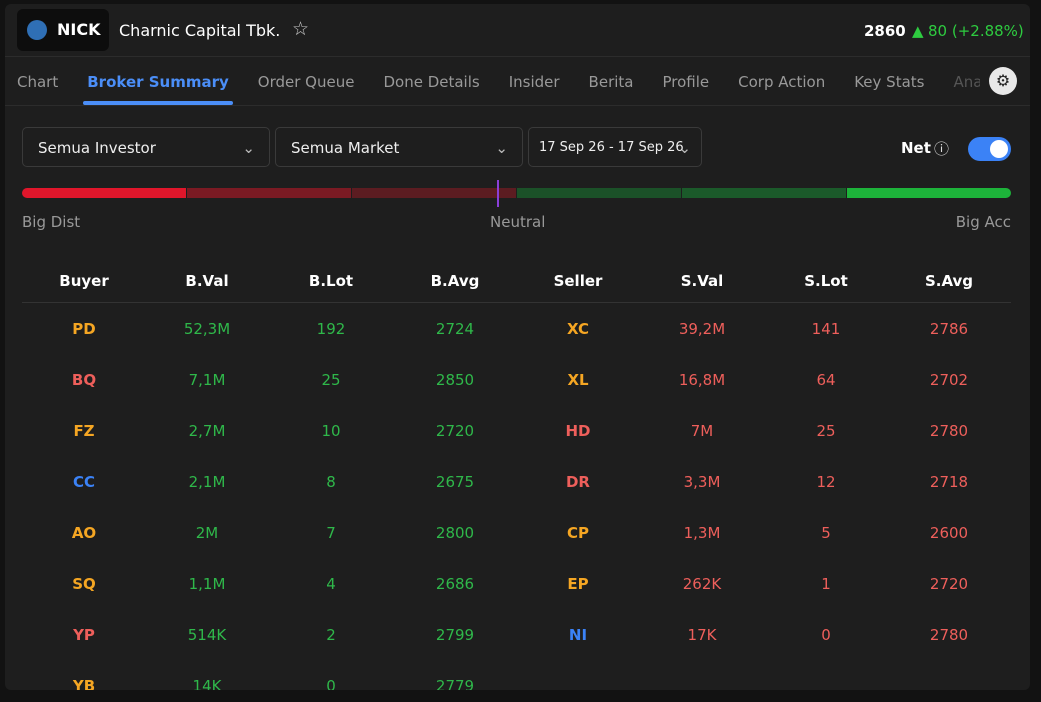 The width and height of the screenshot is (1041, 702). Describe the element at coordinates (207, 482) in the screenshot. I see `value: 2,1M` at that location.